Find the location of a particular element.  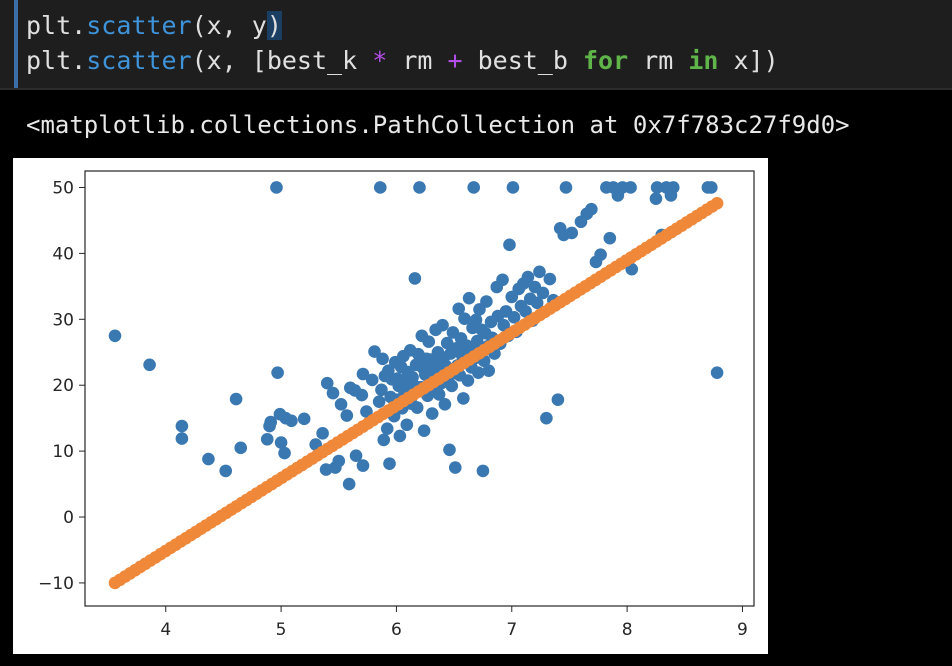

y-tick-label: 50 is located at coordinates (63, 188).